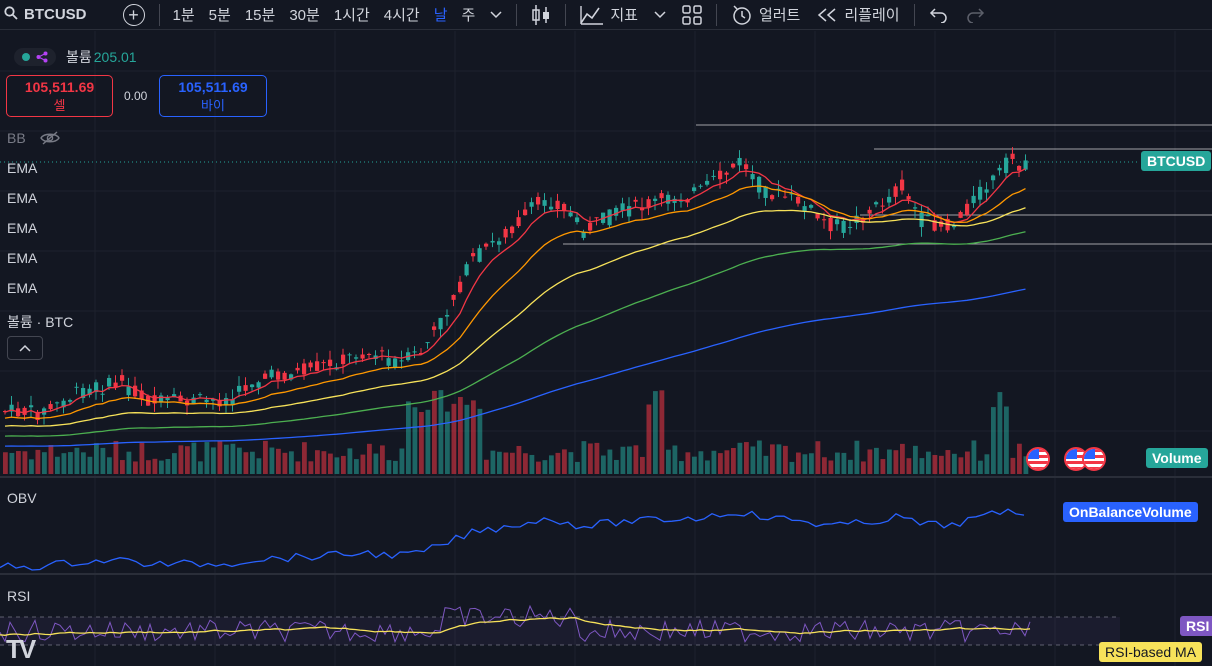 Image resolution: width=1212 pixels, height=666 pixels. Describe the element at coordinates (351, 15) in the screenshot. I see `interval-1h: 1시간` at that location.